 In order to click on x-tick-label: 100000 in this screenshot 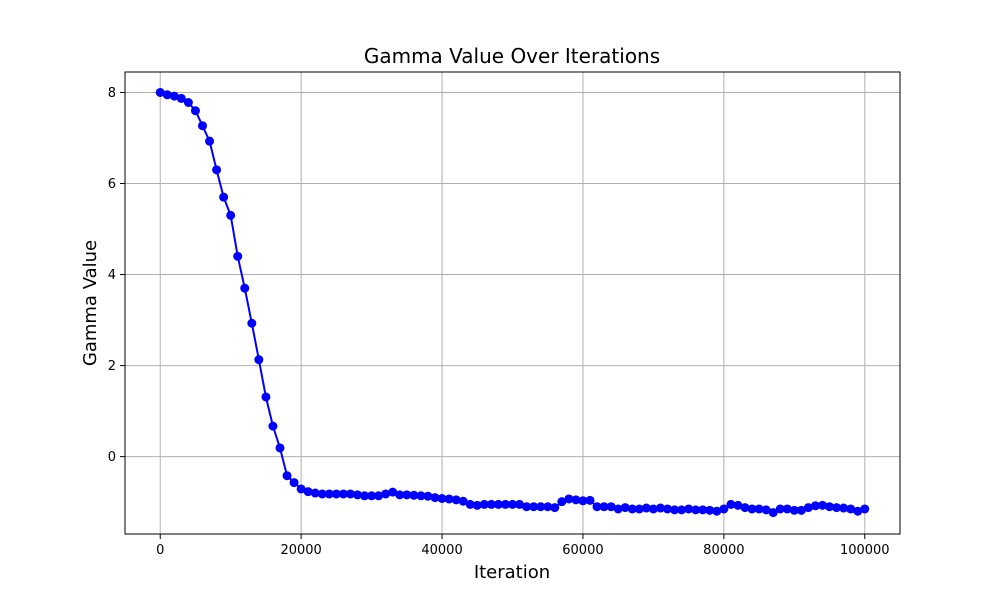, I will do `click(865, 550)`.